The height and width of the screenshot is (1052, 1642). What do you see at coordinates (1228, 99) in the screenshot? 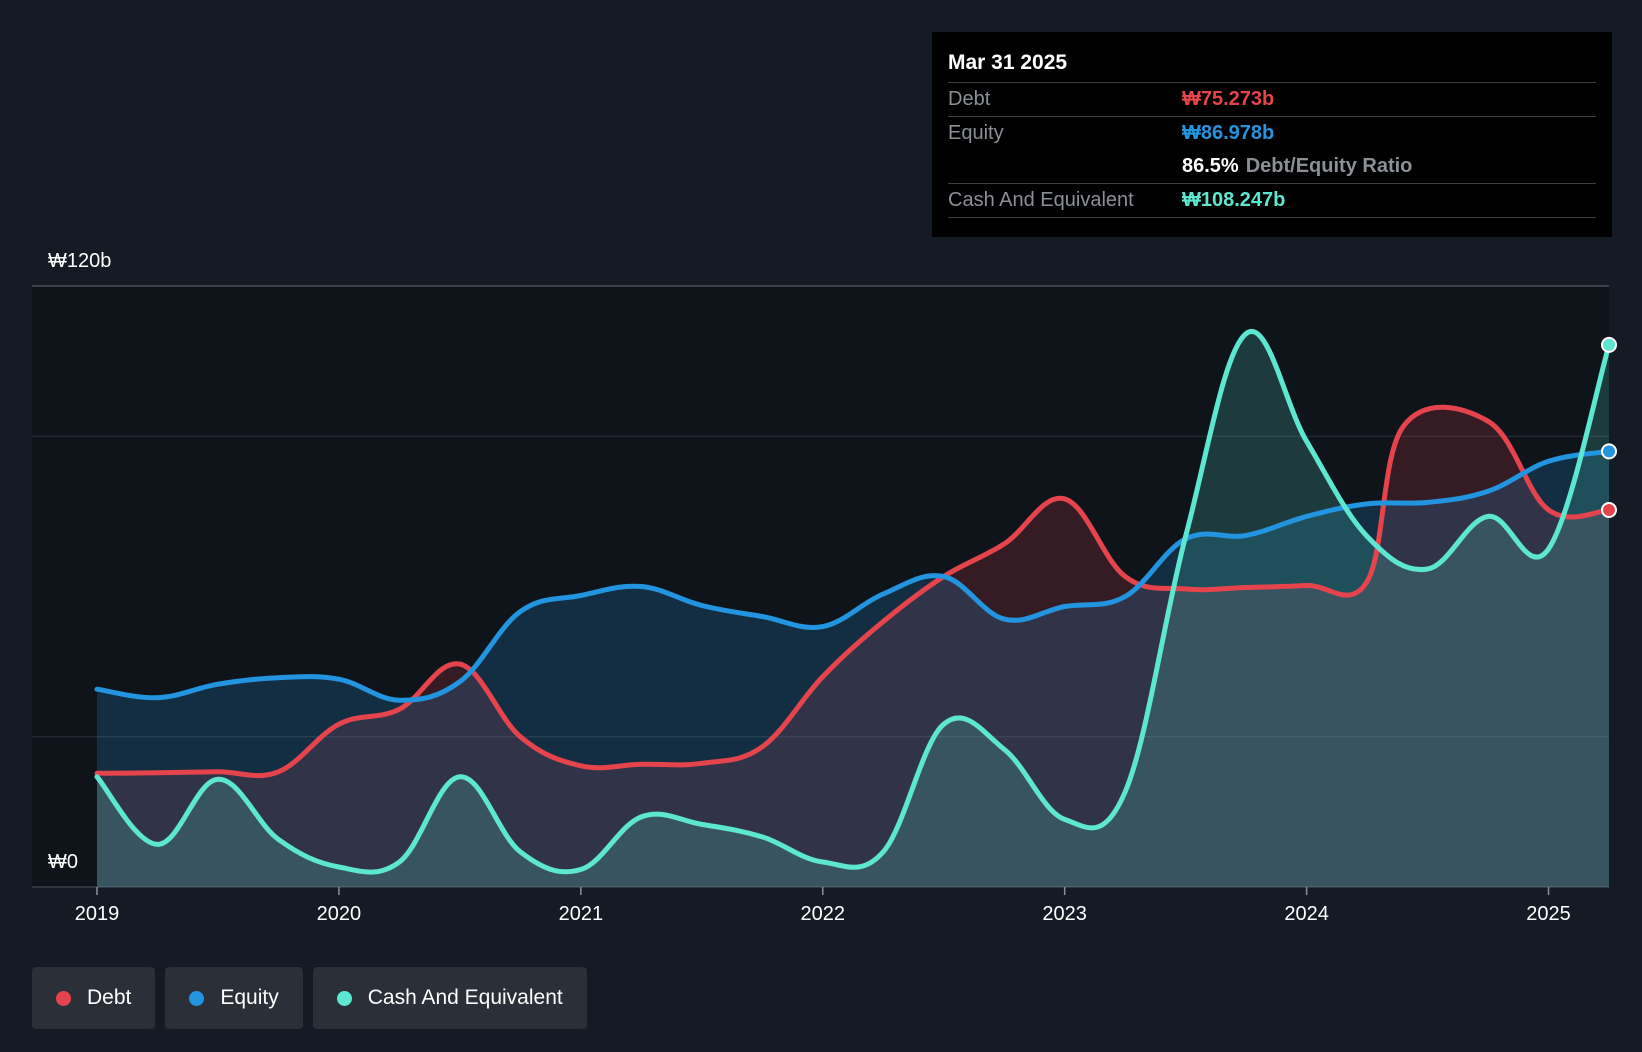
I see `tooltip-debt-value: ₩75.273b` at bounding box center [1228, 99].